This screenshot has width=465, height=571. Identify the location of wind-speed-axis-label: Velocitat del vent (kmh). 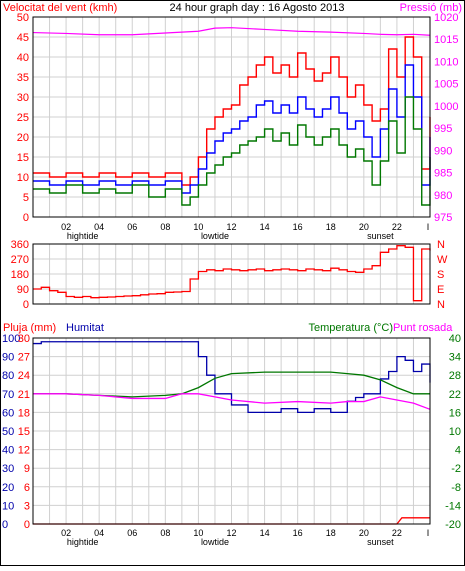
(60, 8).